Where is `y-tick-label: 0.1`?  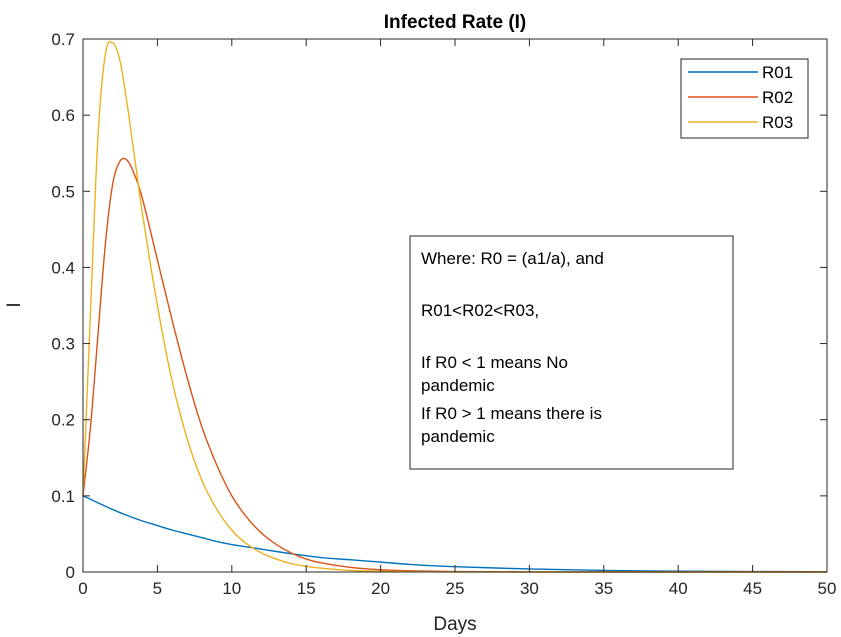 y-tick-label: 0.1 is located at coordinates (63, 496).